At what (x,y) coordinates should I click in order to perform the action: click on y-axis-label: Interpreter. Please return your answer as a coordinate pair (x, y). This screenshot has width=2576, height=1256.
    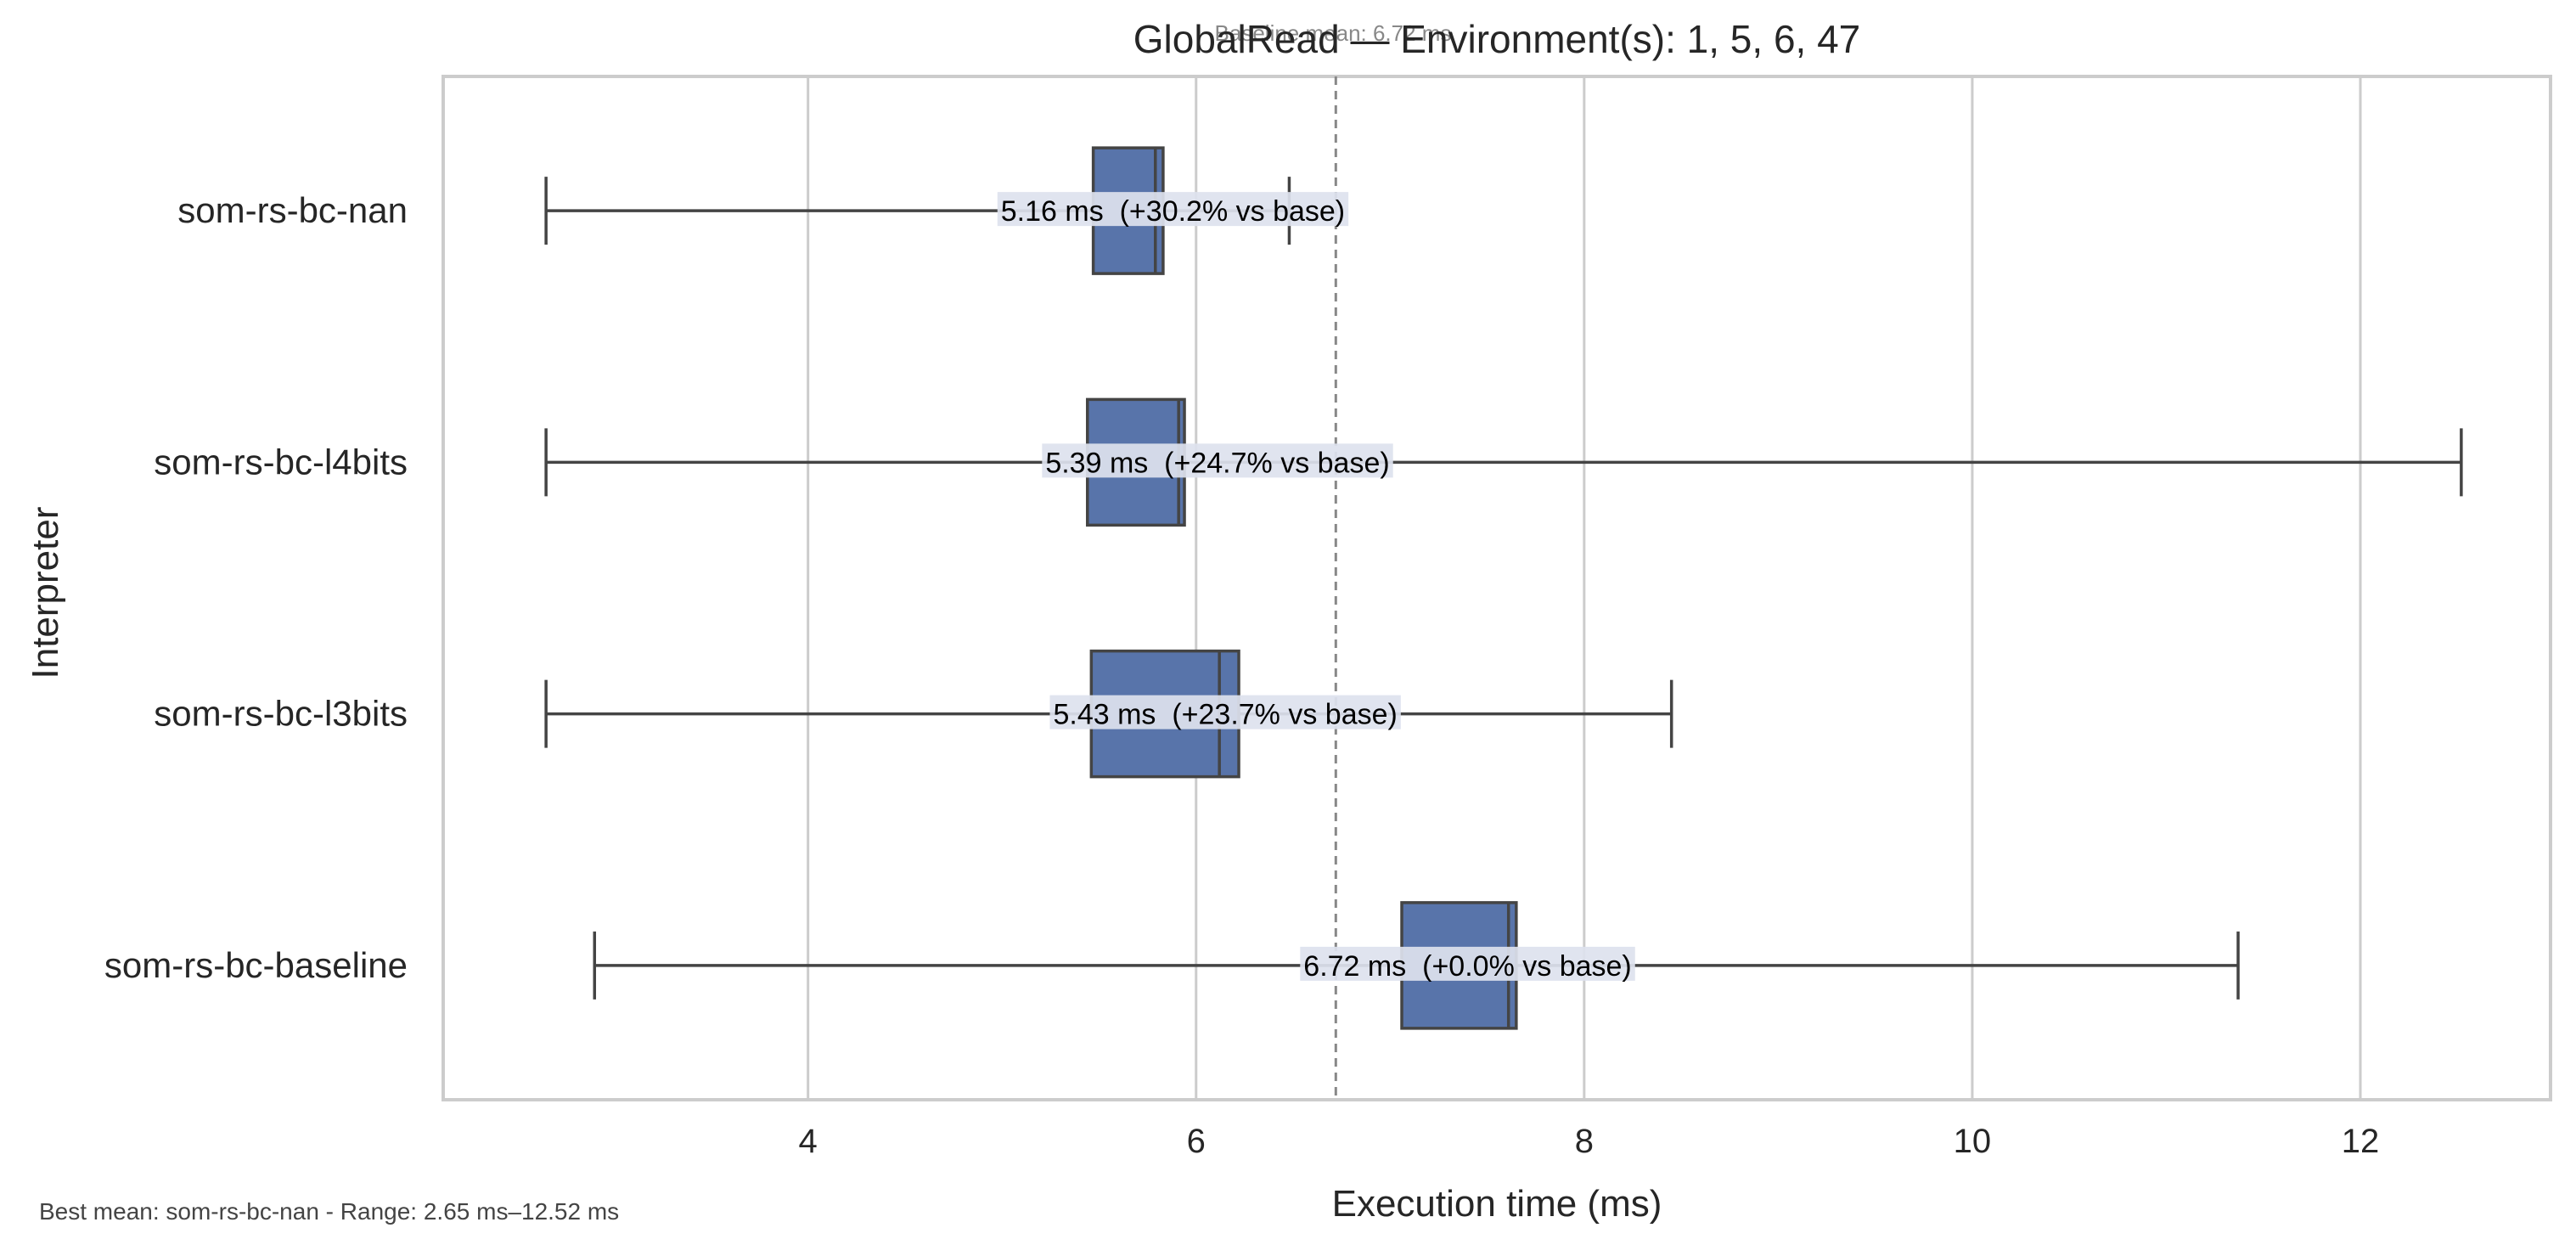
    Looking at the image, I should click on (45, 593).